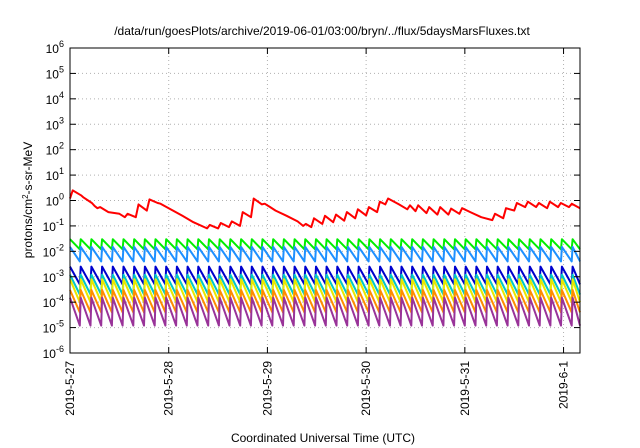 Image resolution: width=640 pixels, height=448 pixels. Describe the element at coordinates (53, 225) in the screenshot. I see `y-tick-label: 10⁻¹` at that location.